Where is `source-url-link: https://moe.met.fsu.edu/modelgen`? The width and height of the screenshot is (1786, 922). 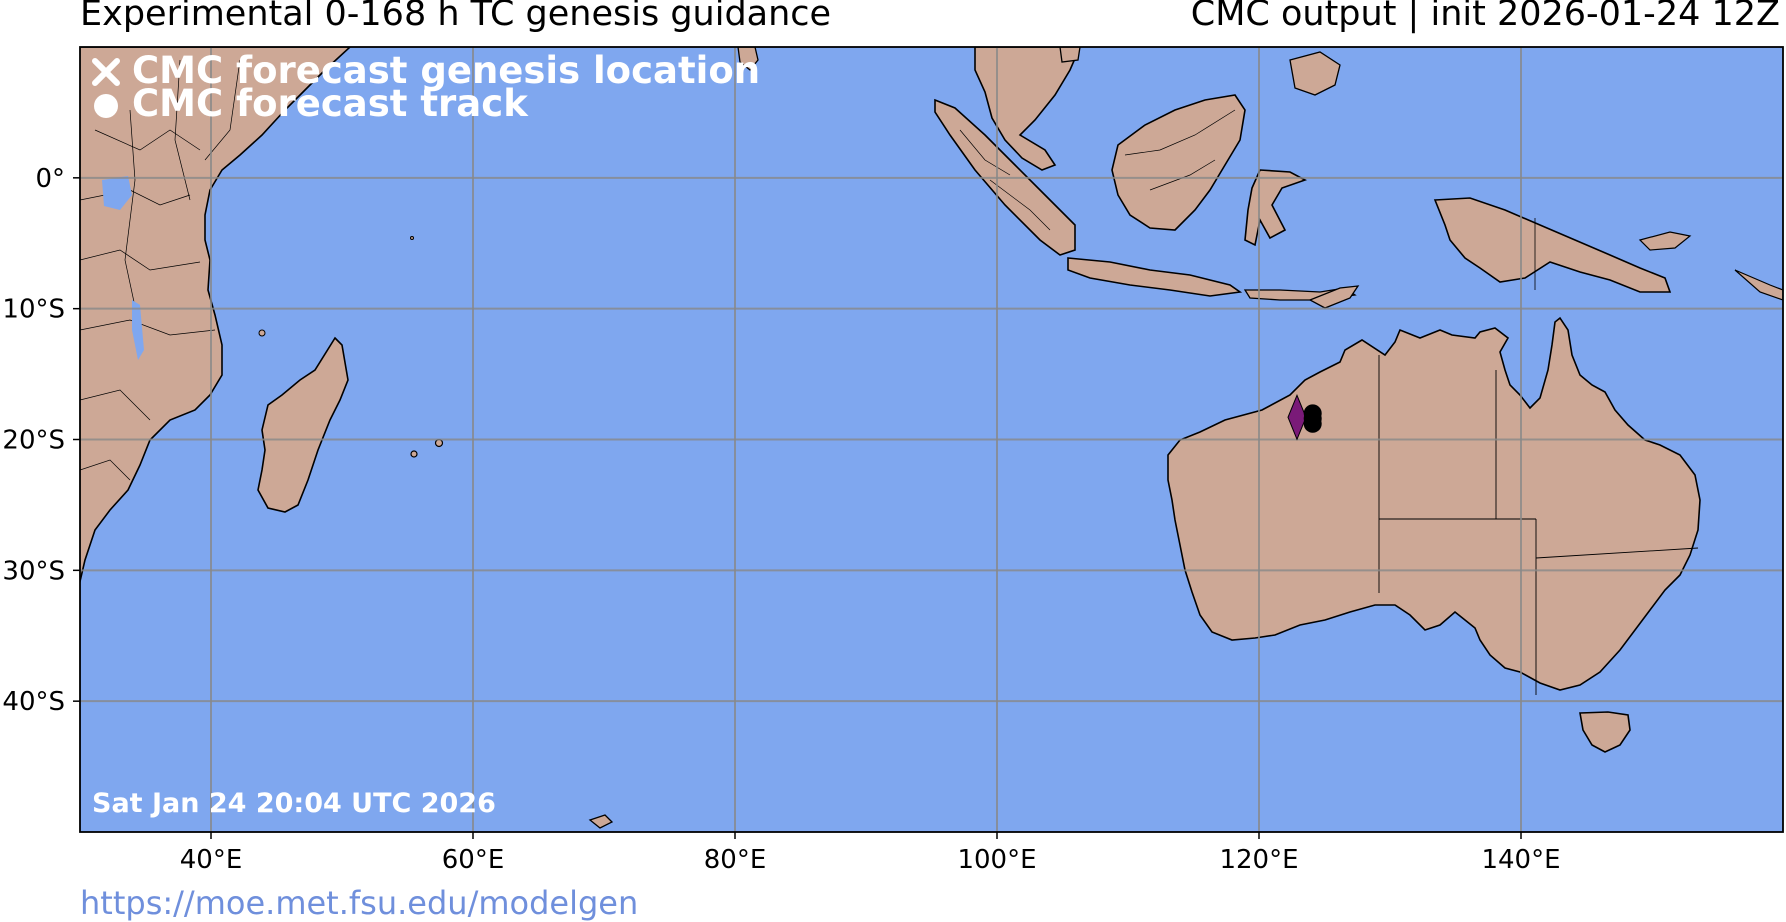
source-url-link: https://moe.met.fsu.edu/modelgen is located at coordinates (359, 903).